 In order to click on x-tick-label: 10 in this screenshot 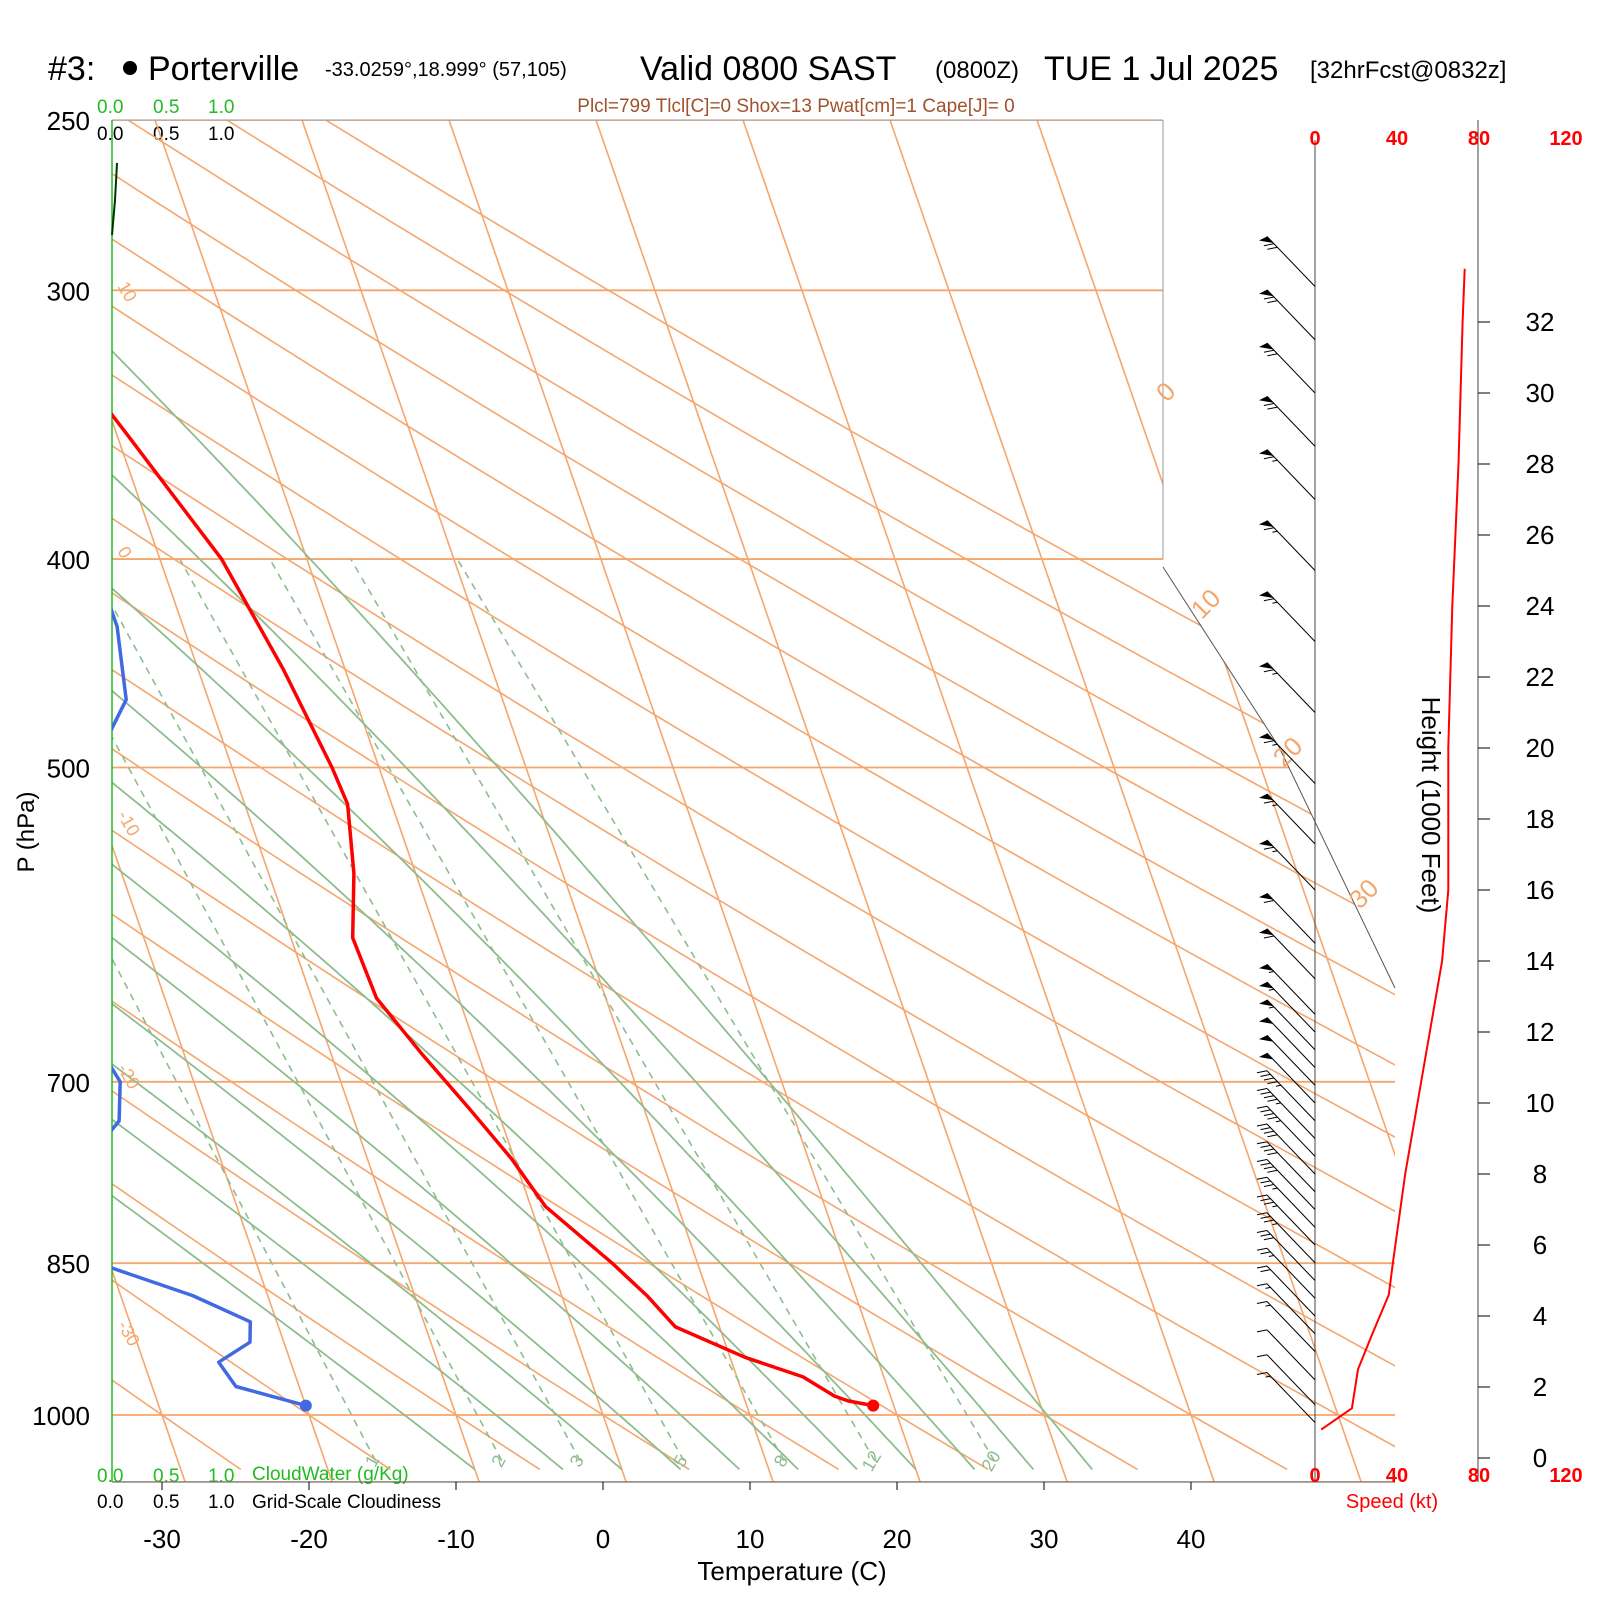, I will do `click(750, 1539)`.